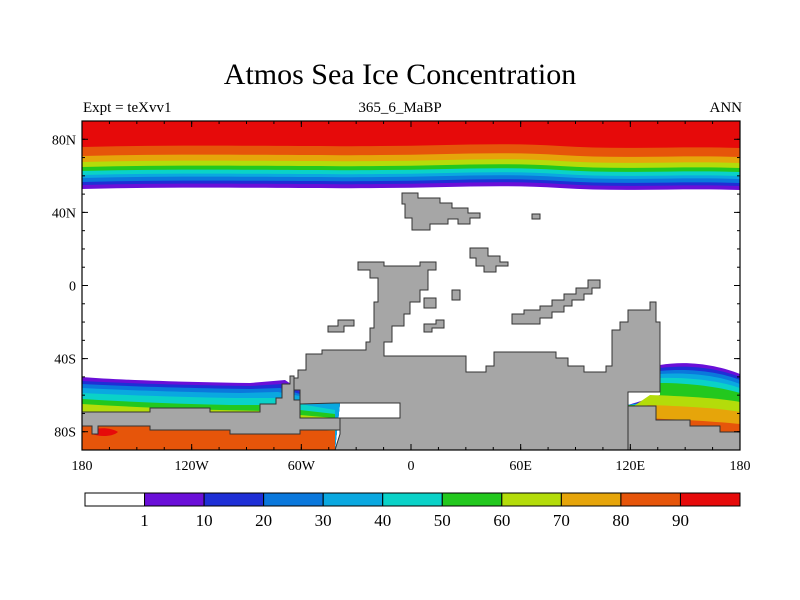  I want to click on experiment-label: Expt = teXvv1, so click(127, 108).